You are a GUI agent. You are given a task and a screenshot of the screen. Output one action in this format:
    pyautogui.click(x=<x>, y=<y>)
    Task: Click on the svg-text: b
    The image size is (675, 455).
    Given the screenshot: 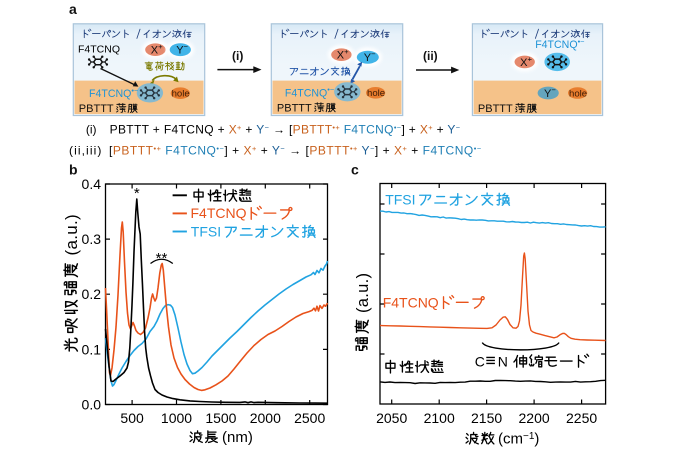 What is the action you would take?
    pyautogui.click(x=73, y=170)
    